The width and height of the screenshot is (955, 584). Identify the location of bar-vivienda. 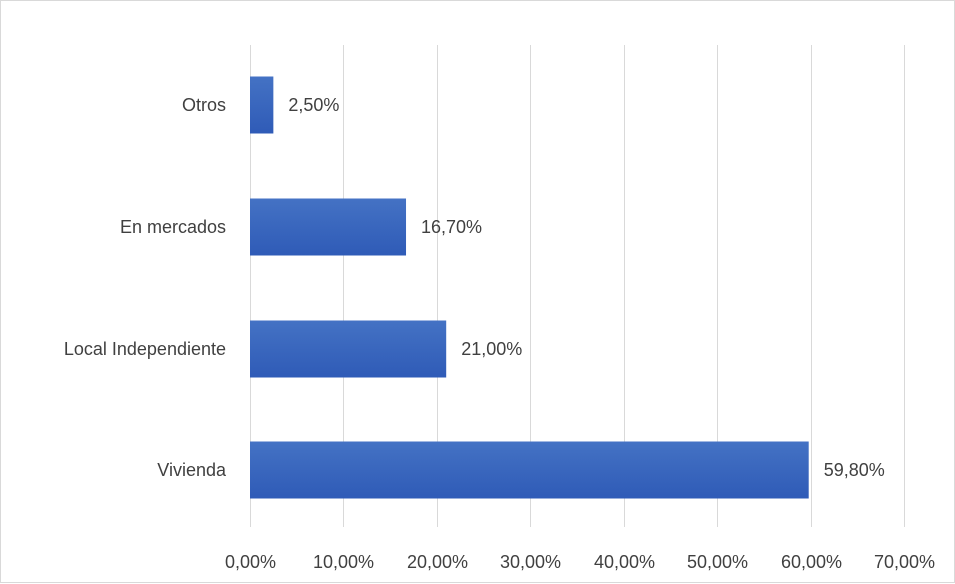
(529, 470).